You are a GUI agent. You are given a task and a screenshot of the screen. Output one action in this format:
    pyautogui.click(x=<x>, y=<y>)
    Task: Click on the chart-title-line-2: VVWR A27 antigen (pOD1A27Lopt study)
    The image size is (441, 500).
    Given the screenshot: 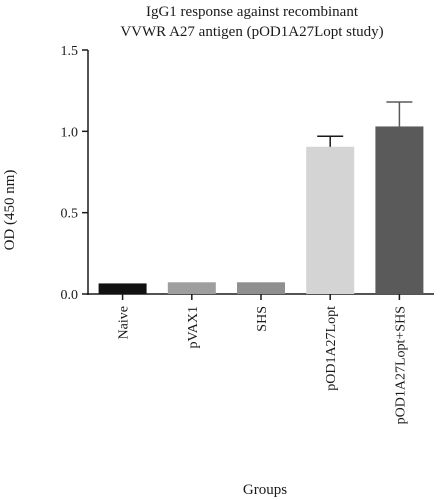 What is the action you would take?
    pyautogui.click(x=251, y=32)
    